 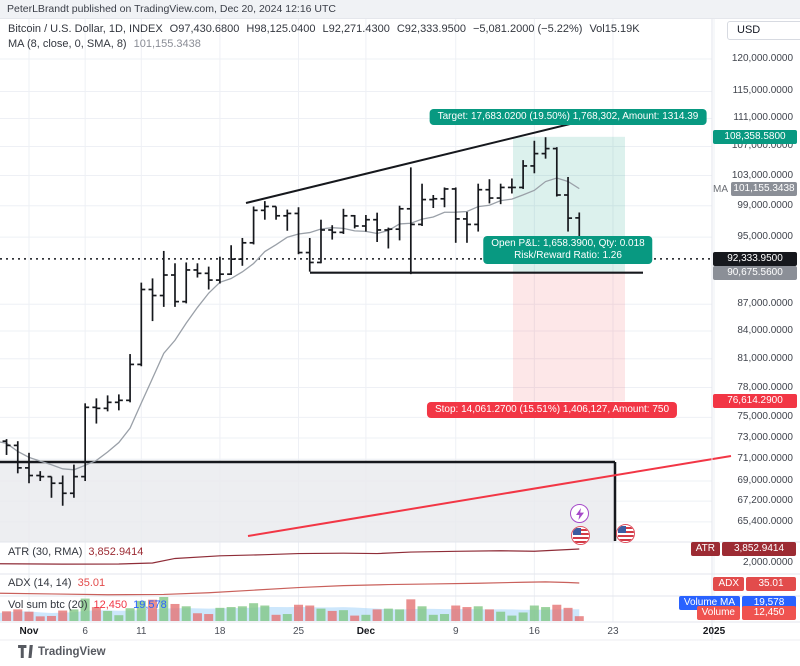 I want to click on atr-axis-badge: ATR 3,852.9414, so click(x=718, y=549).